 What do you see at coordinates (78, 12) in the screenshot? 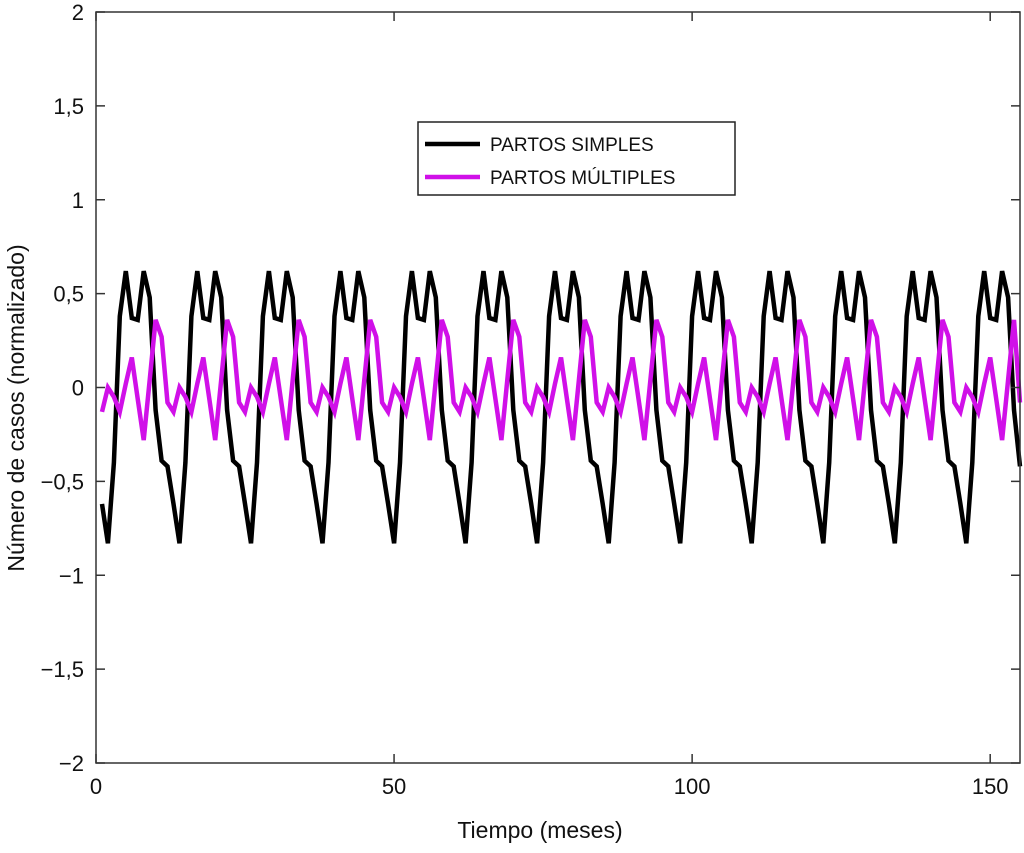
I see `y-tick-label: 2` at bounding box center [78, 12].